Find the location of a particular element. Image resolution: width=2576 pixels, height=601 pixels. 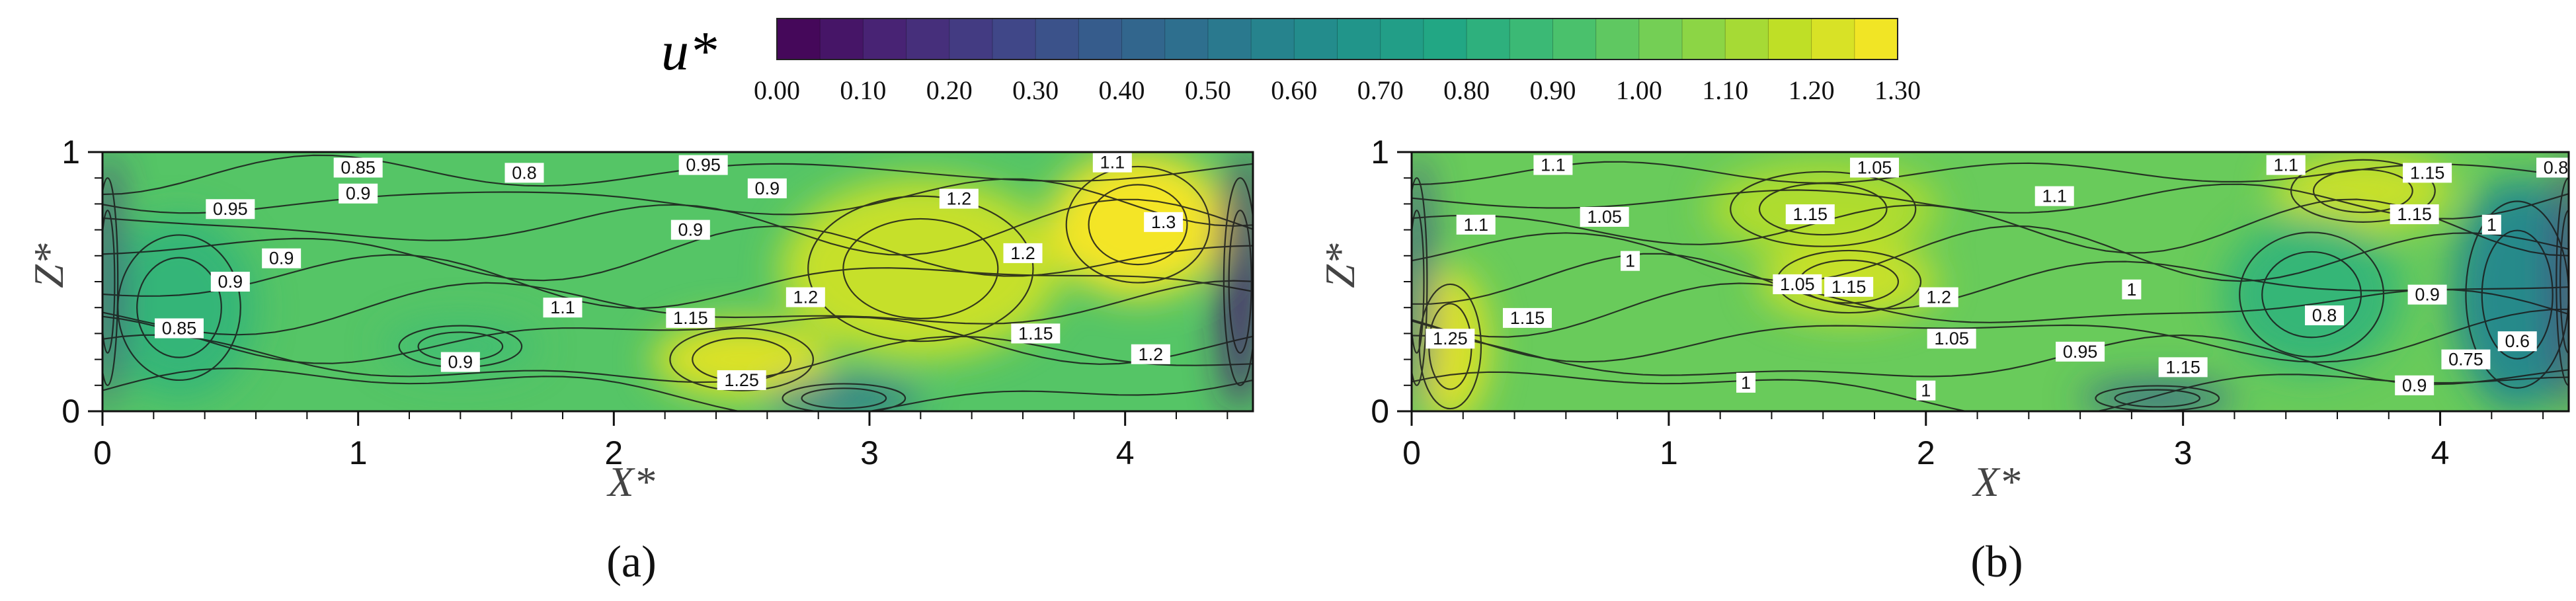

contour-label: 0.95 is located at coordinates (2080, 352).